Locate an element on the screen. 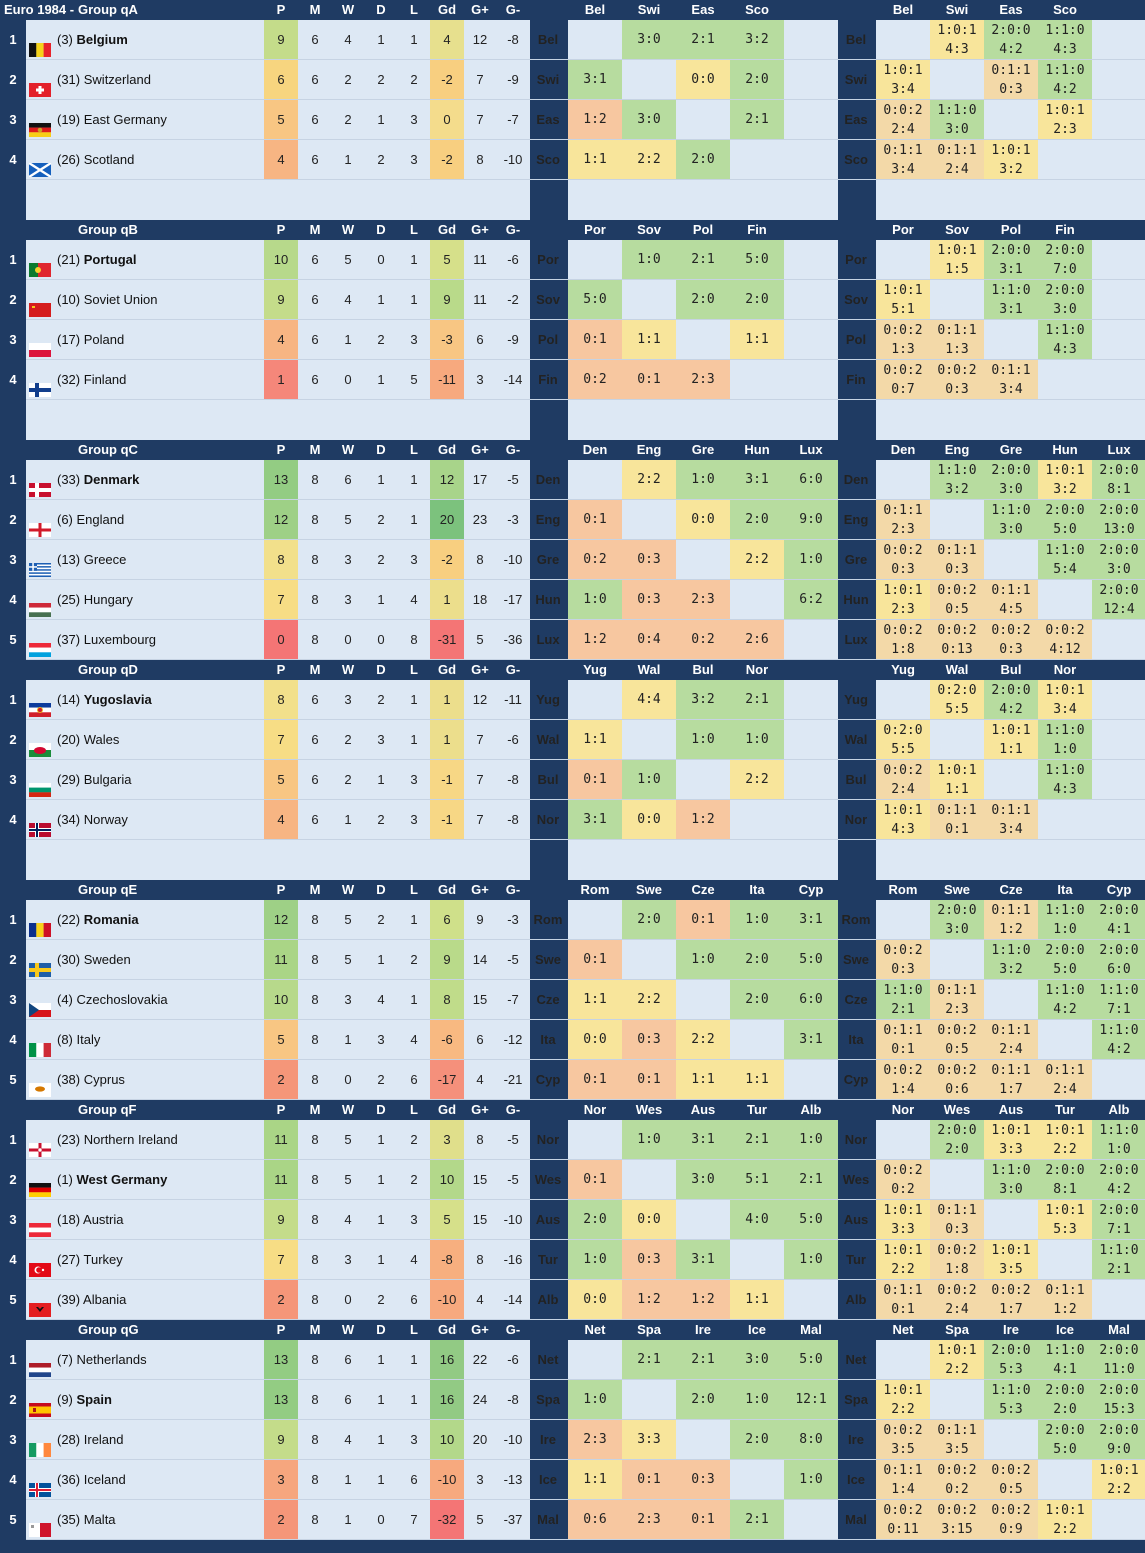 Image resolution: width=1145 pixels, height=1553 pixels. match-detail: 1:1:0 5:3 is located at coordinates (1011, 1400).